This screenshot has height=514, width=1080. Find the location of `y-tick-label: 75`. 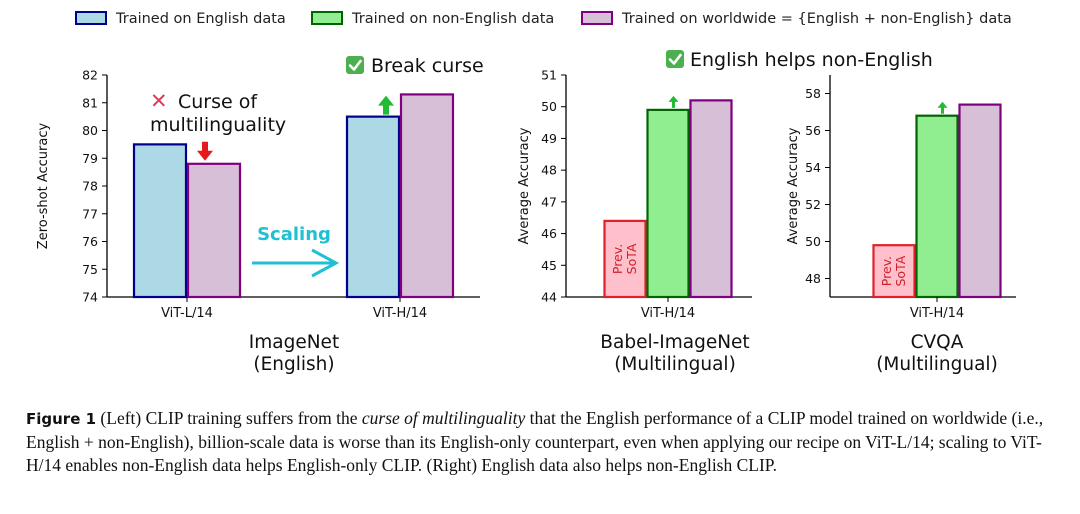

y-tick-label: 75 is located at coordinates (90, 269).